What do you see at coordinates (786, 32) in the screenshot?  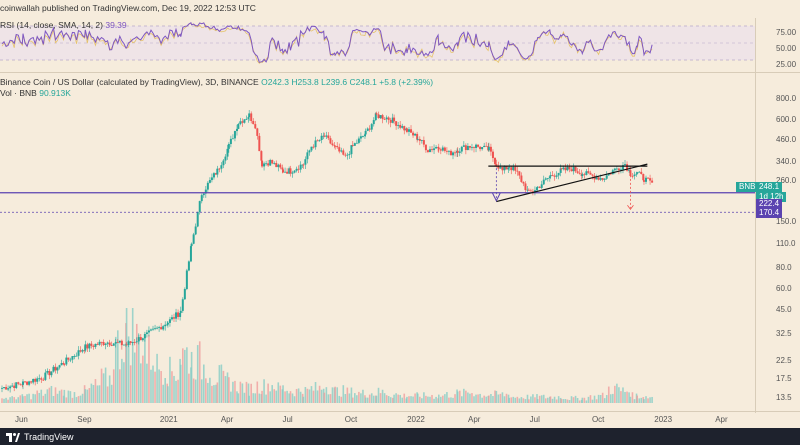 I see `rsi-tick-75: 75.00` at bounding box center [786, 32].